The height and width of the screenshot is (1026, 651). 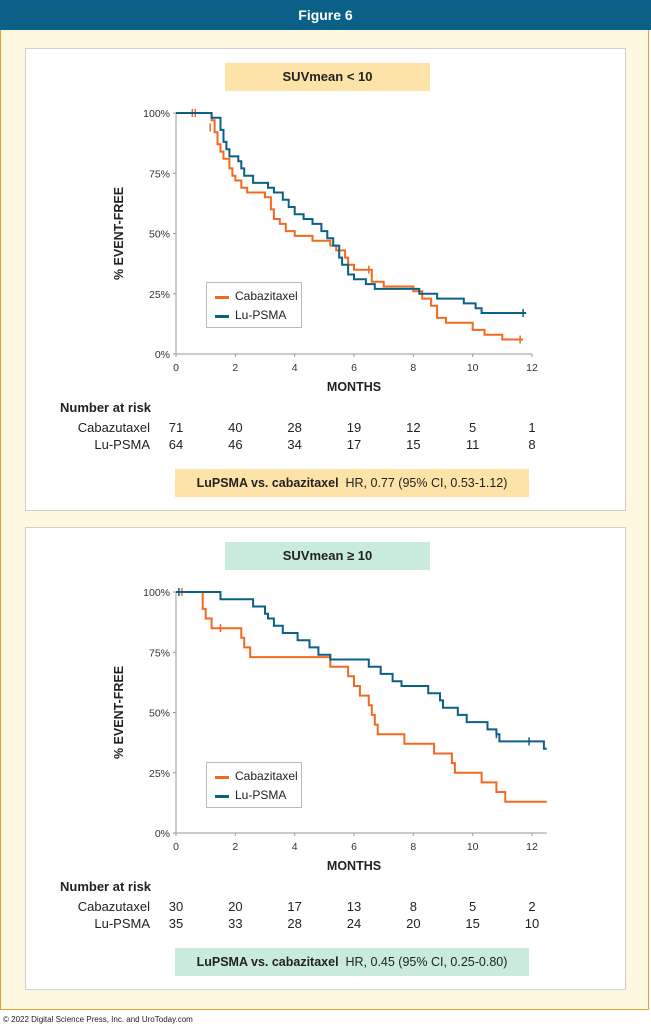 What do you see at coordinates (176, 923) in the screenshot?
I see `risk-count: 35` at bounding box center [176, 923].